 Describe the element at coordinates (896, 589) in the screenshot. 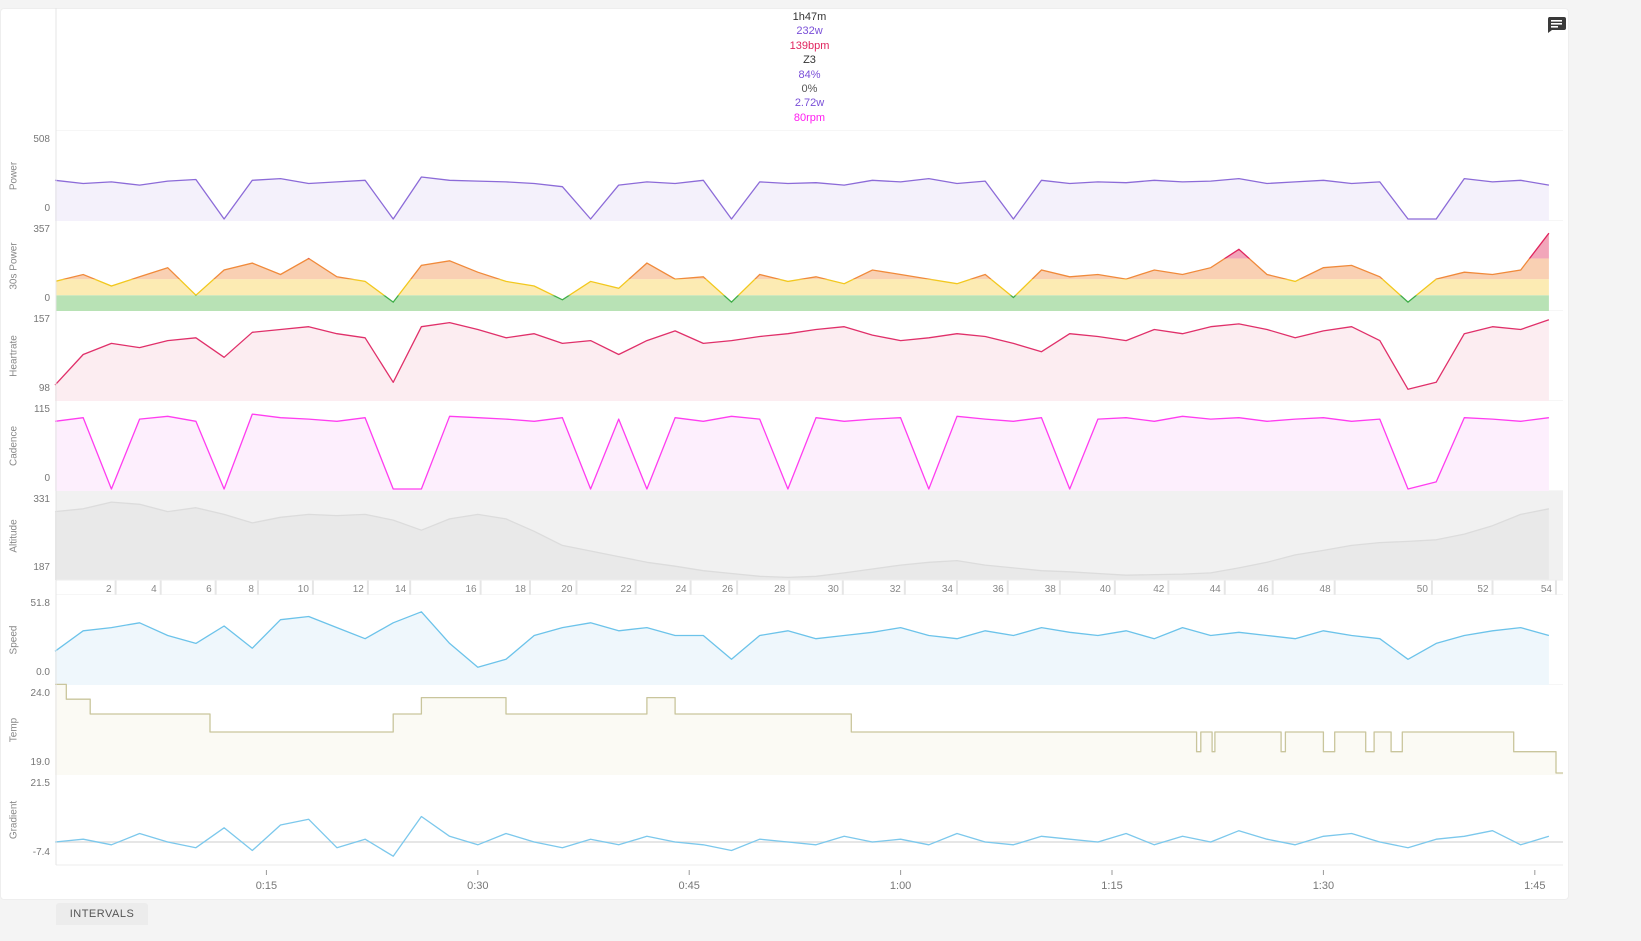

I see `lap-label: 32` at that location.